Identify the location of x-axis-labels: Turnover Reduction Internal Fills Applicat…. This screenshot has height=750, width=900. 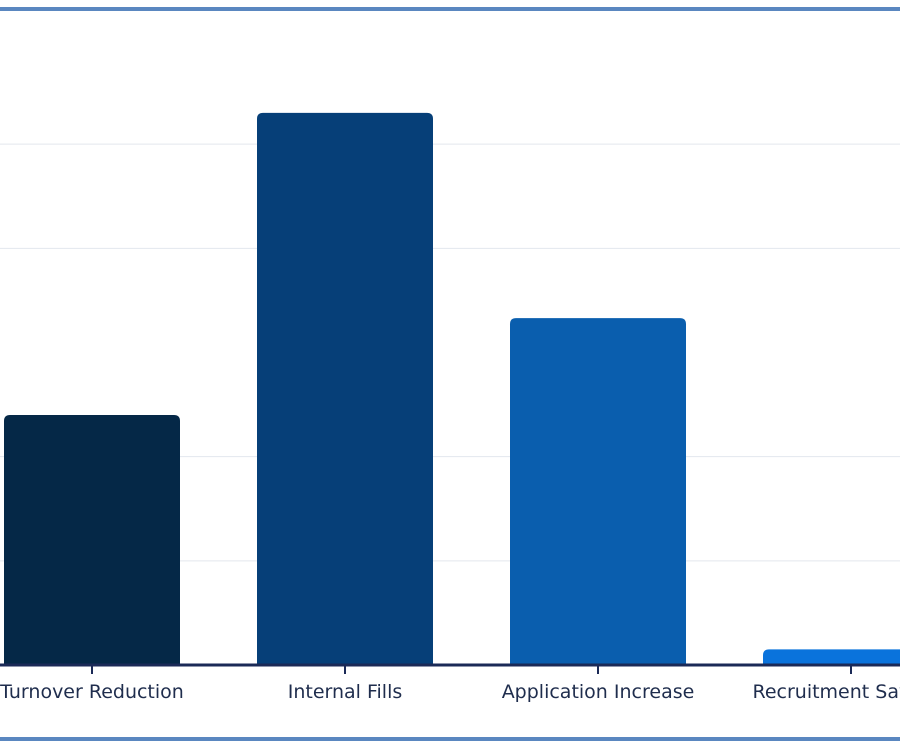
(450, 692).